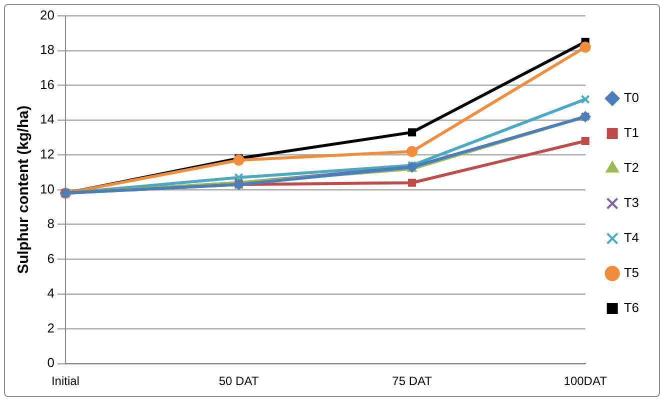  Describe the element at coordinates (631, 202) in the screenshot. I see `legend-label: T3` at that location.